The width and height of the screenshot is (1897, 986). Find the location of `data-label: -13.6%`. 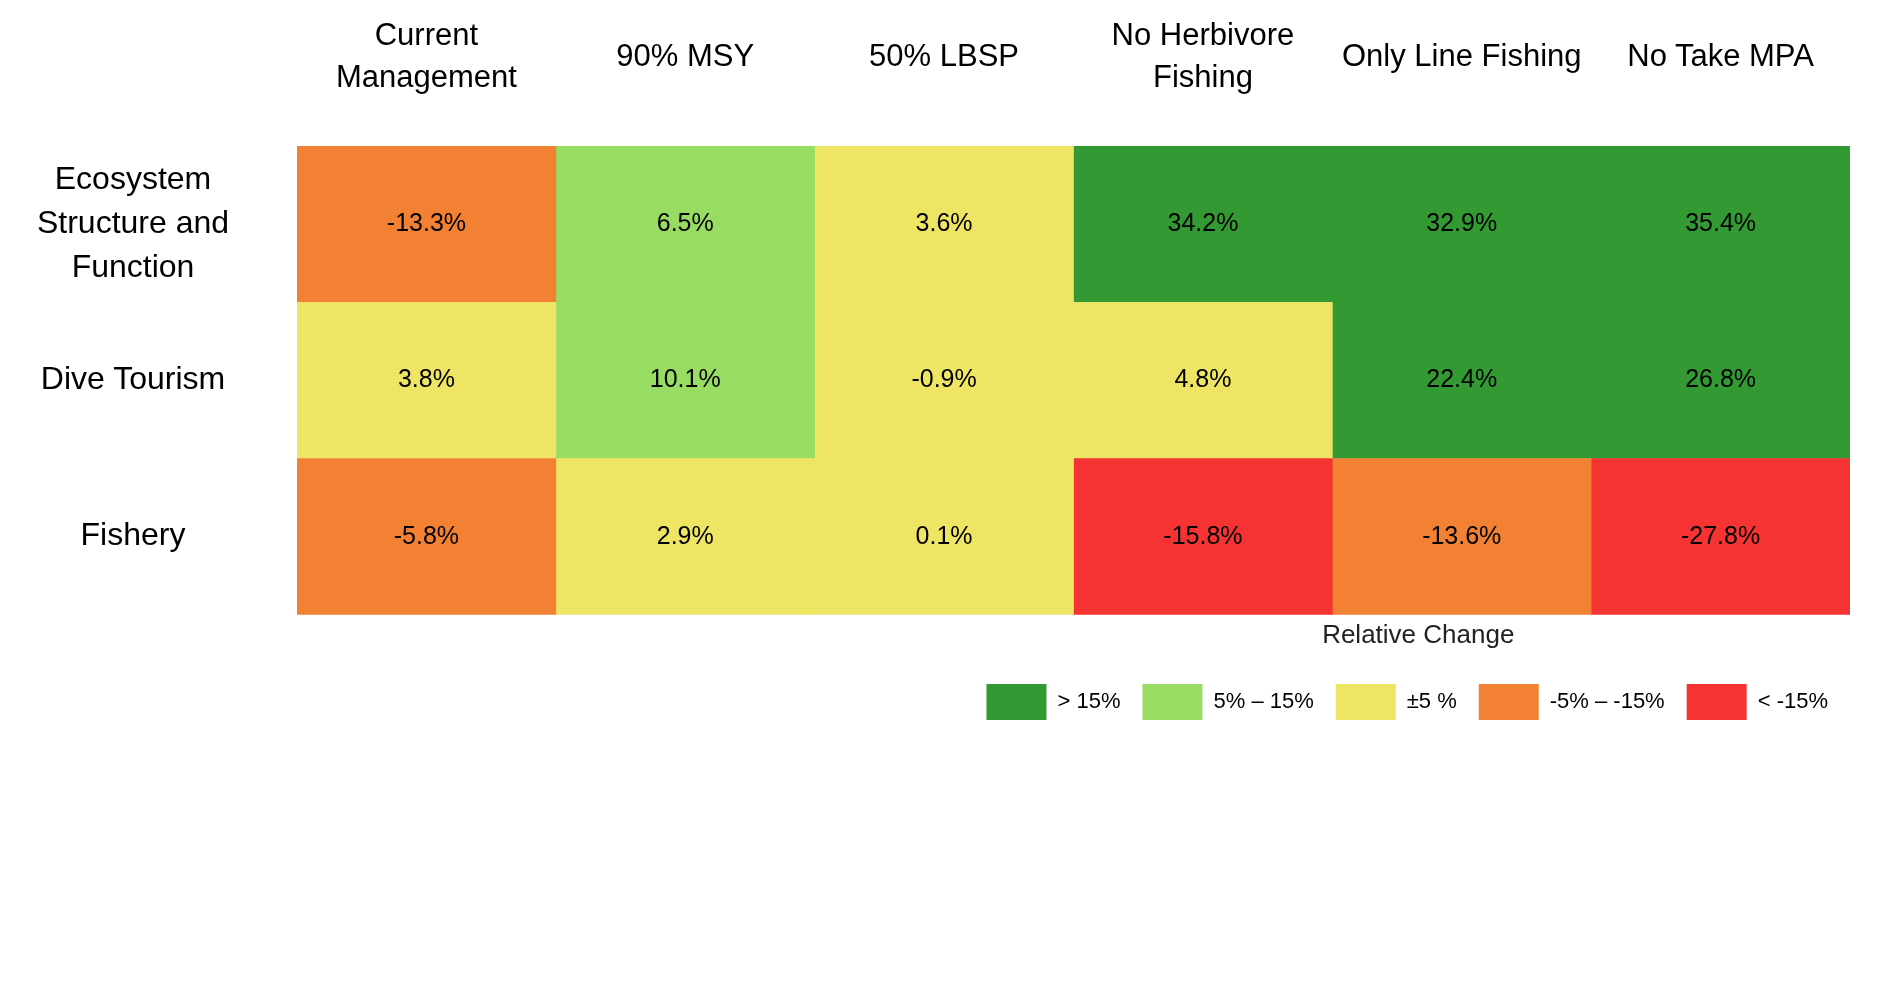

data-label: -13.6% is located at coordinates (1462, 534).